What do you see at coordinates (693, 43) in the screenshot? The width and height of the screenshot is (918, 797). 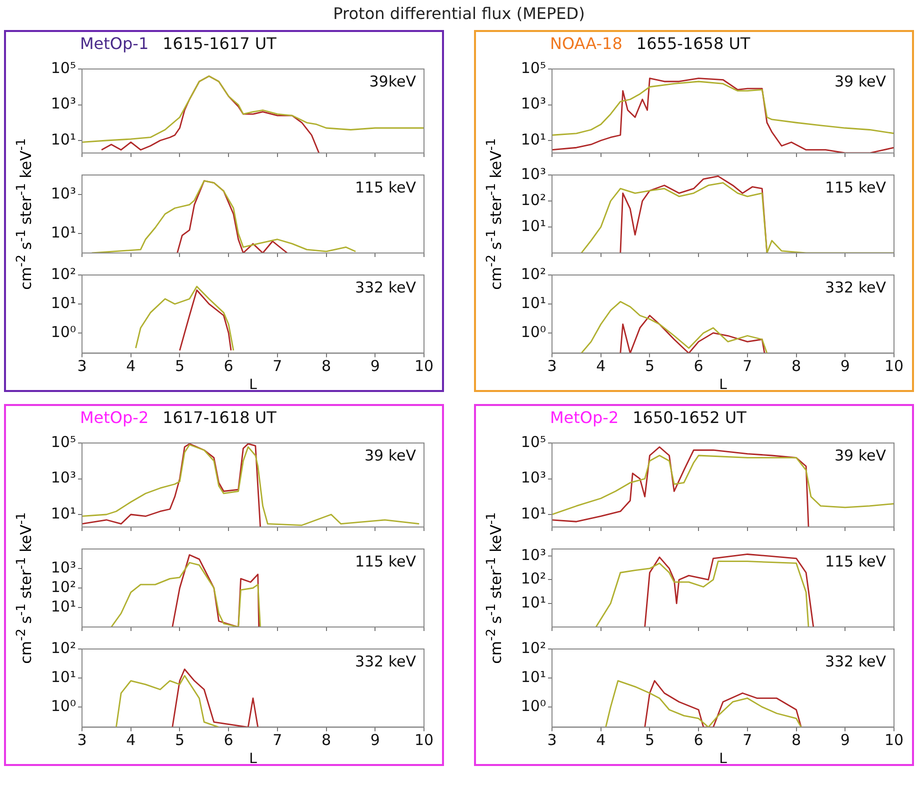 I see `chart-subtitle: 1655-1658 UT` at bounding box center [693, 43].